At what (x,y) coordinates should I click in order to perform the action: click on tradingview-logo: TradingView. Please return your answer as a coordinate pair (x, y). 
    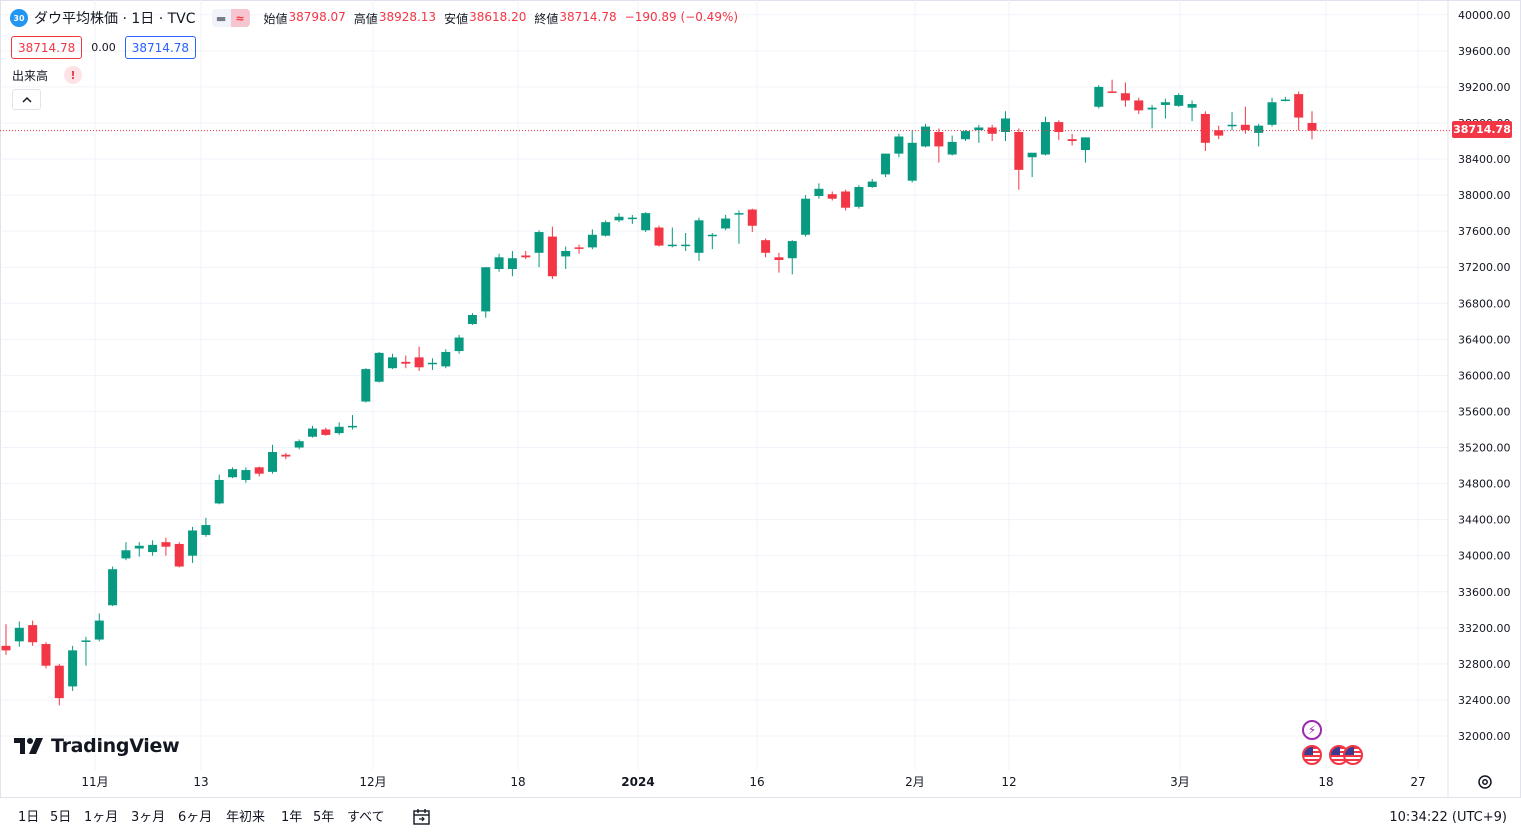
    Looking at the image, I should click on (97, 746).